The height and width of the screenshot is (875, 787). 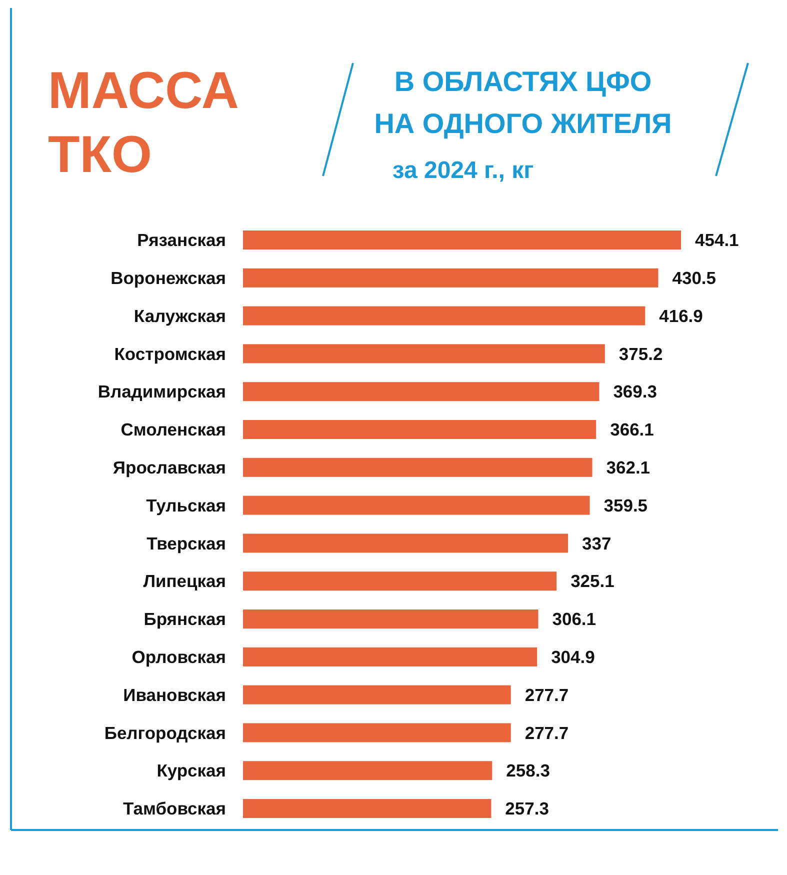 What do you see at coordinates (681, 316) in the screenshot?
I see `data-label: 416.9` at bounding box center [681, 316].